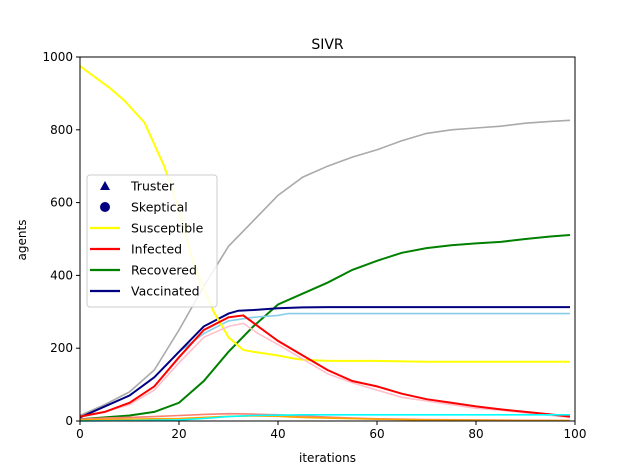  Describe the element at coordinates (22, 240) in the screenshot. I see `y-axis-label: agents` at that location.